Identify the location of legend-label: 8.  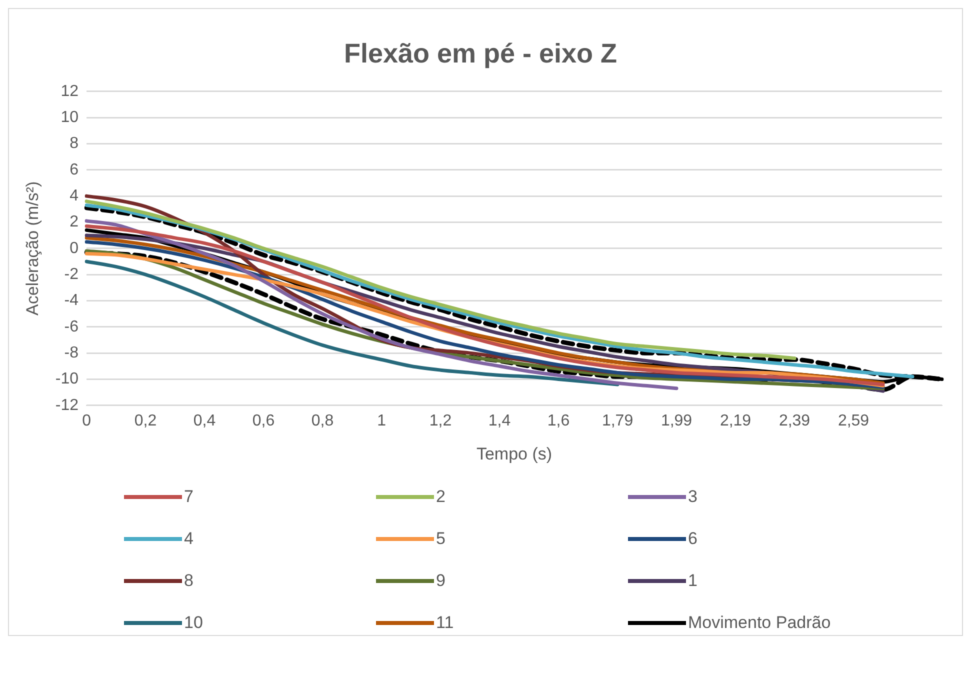
(189, 581).